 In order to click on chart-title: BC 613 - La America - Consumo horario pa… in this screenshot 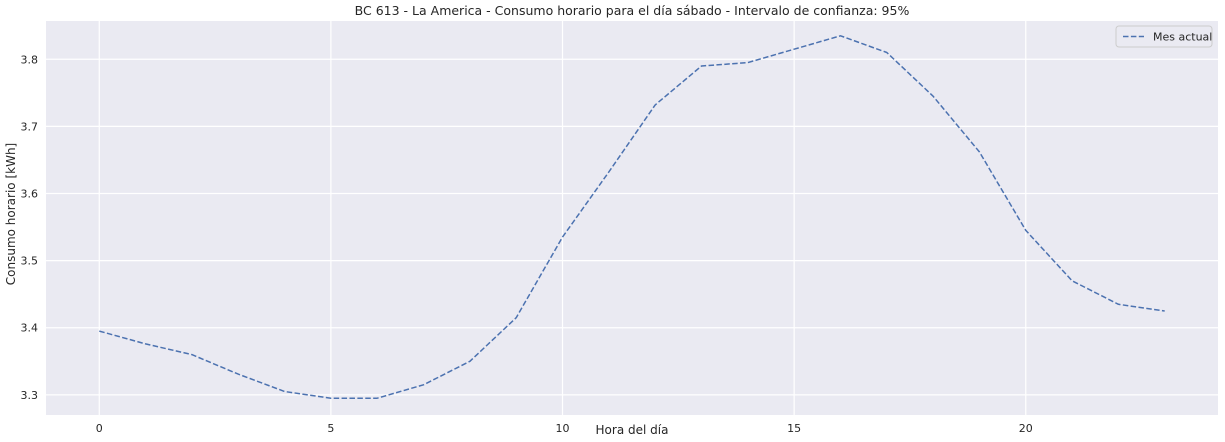, I will do `click(632, 10)`.